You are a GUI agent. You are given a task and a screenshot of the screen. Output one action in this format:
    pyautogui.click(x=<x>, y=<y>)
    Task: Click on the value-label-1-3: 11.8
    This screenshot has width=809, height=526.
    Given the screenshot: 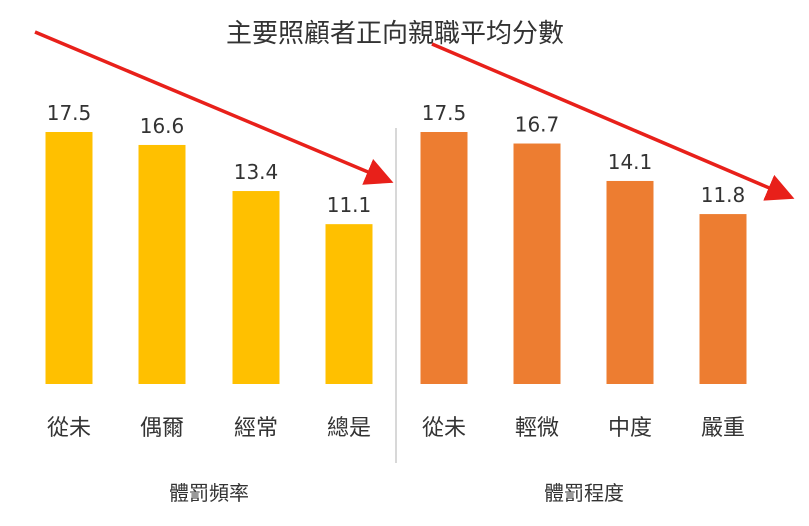 What is the action you would take?
    pyautogui.click(x=723, y=195)
    